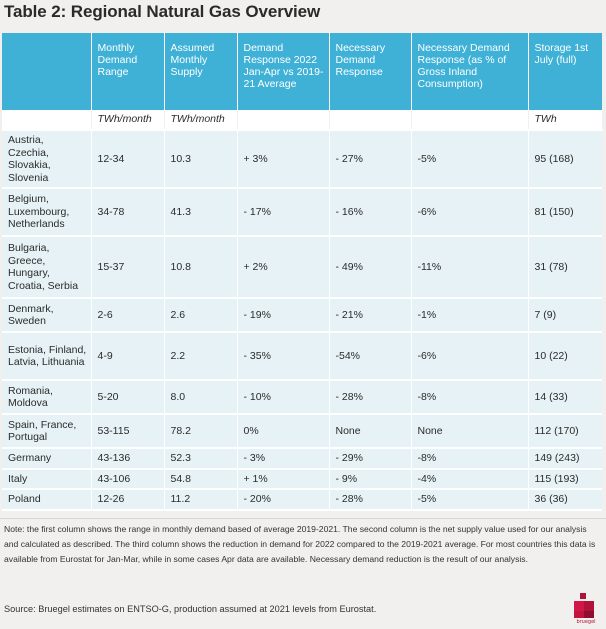  Describe the element at coordinates (283, 459) in the screenshot. I see `table-cell: - 3%` at that location.